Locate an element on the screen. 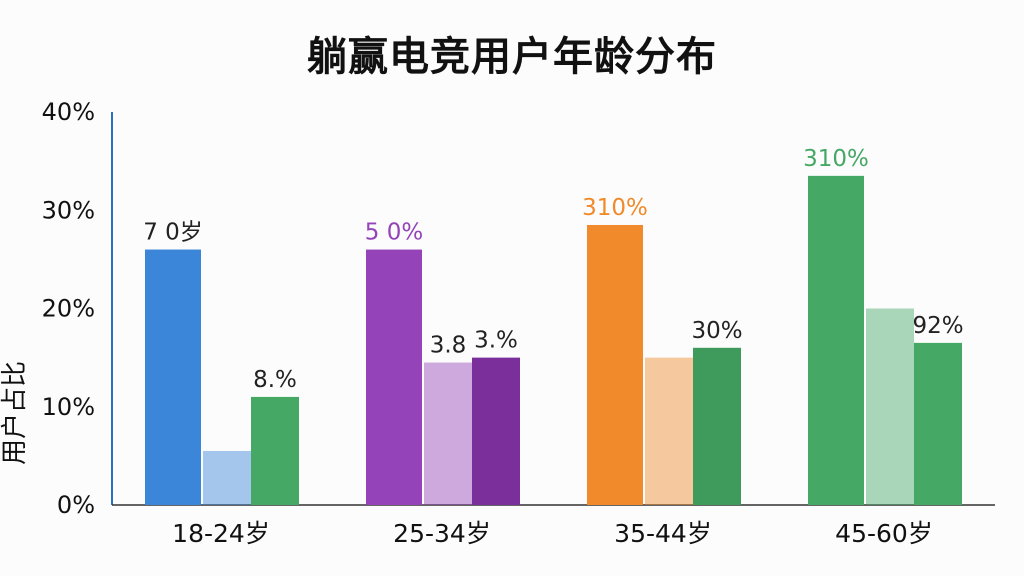 This screenshot has height=576, width=1024. data-label: 3.% is located at coordinates (496, 341).